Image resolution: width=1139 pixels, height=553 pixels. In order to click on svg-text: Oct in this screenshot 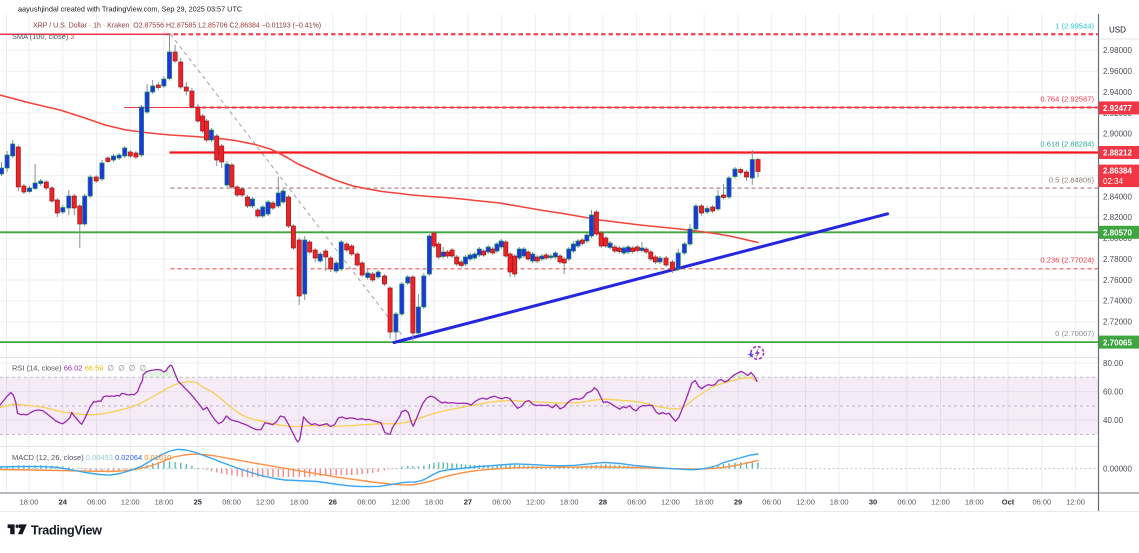, I will do `click(1008, 502)`.